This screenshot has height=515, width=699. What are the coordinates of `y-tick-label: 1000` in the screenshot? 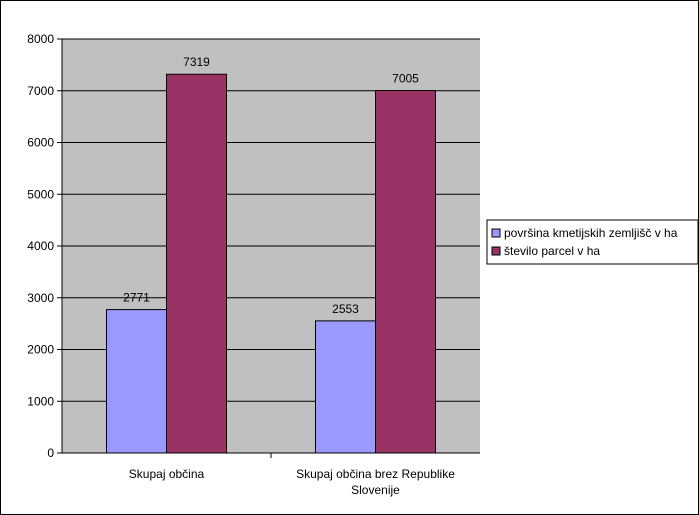 It's located at (40, 401).